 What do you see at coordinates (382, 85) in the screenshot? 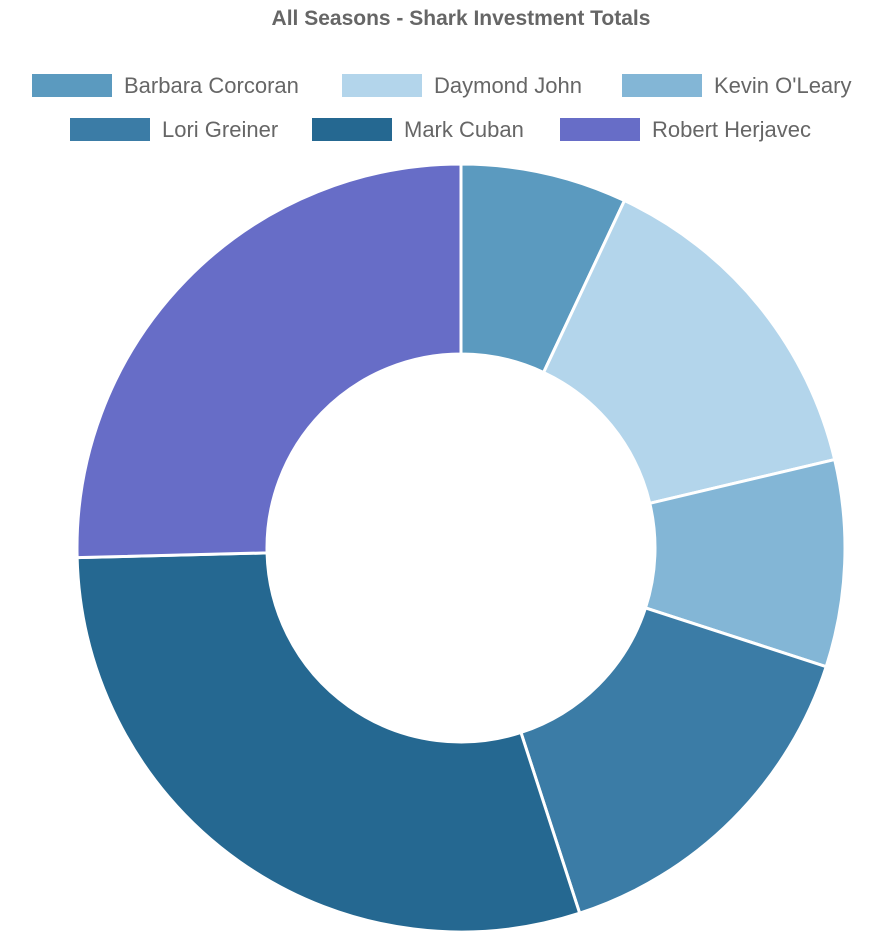
I see `legend-swatch-daymond-john` at bounding box center [382, 85].